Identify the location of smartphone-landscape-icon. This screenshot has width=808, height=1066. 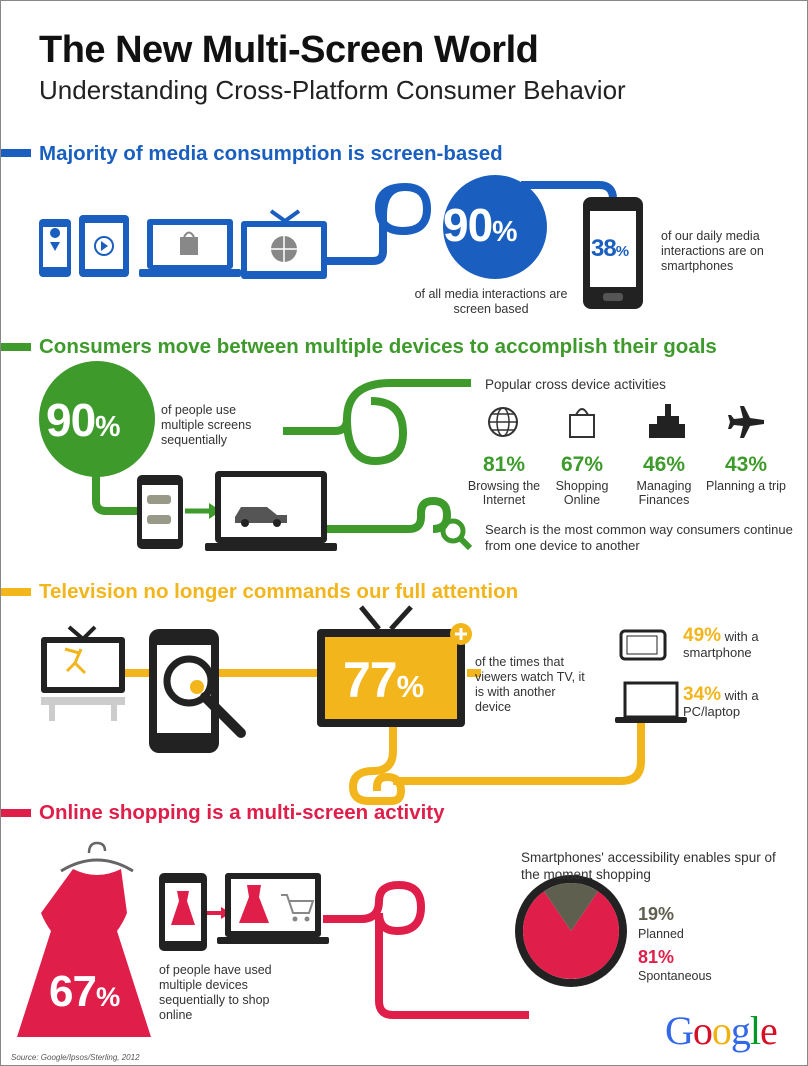
(643, 645).